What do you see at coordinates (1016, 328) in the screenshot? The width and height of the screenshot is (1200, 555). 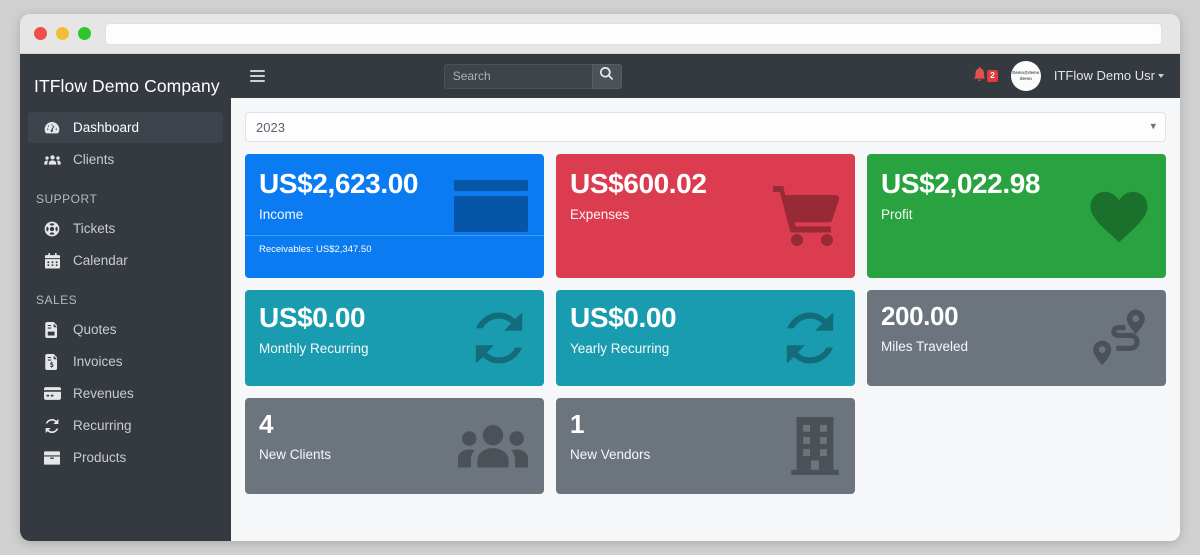 I see `card-body: 200.00 Miles Traveled` at bounding box center [1016, 328].